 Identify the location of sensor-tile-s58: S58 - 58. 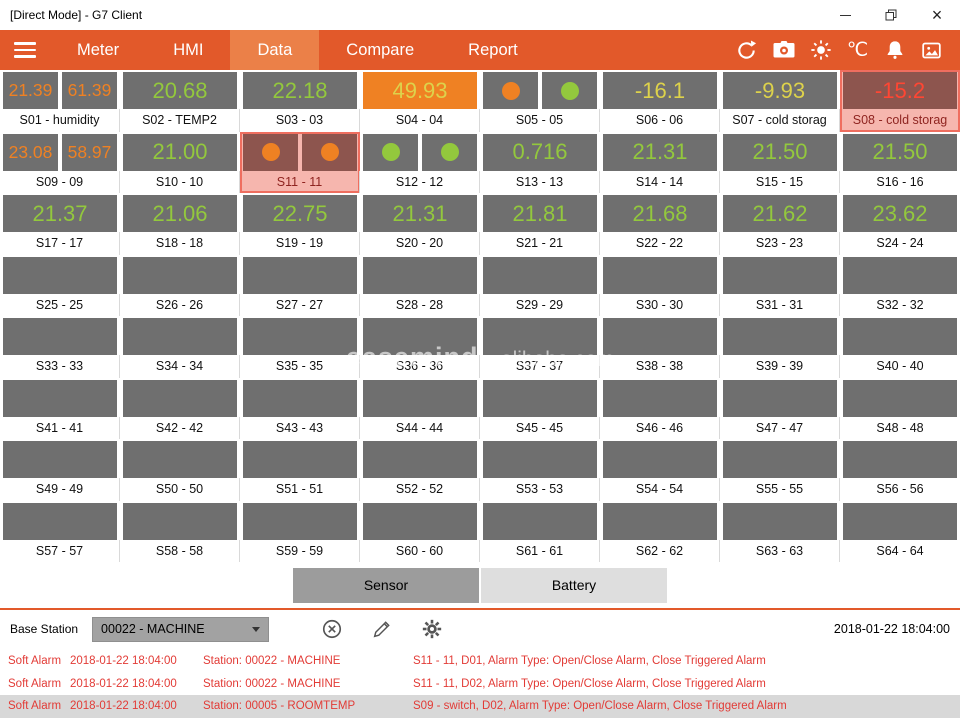
(180, 531).